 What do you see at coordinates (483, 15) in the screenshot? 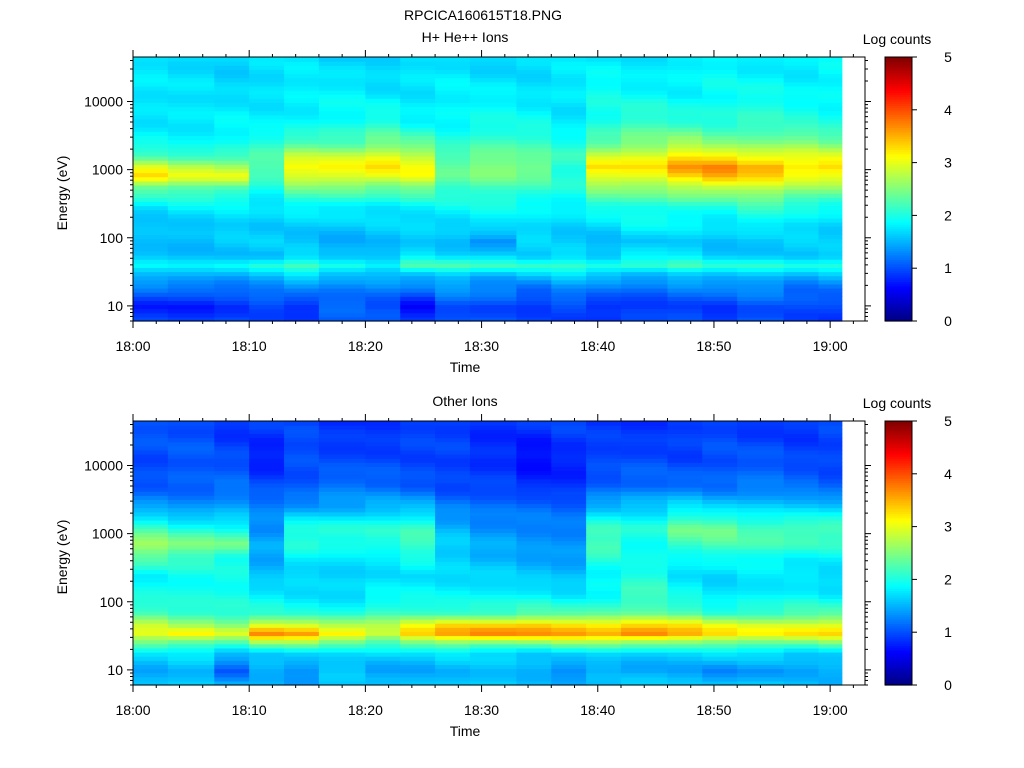
I see `figure-title: RPCICA160615T18.PNG` at bounding box center [483, 15].